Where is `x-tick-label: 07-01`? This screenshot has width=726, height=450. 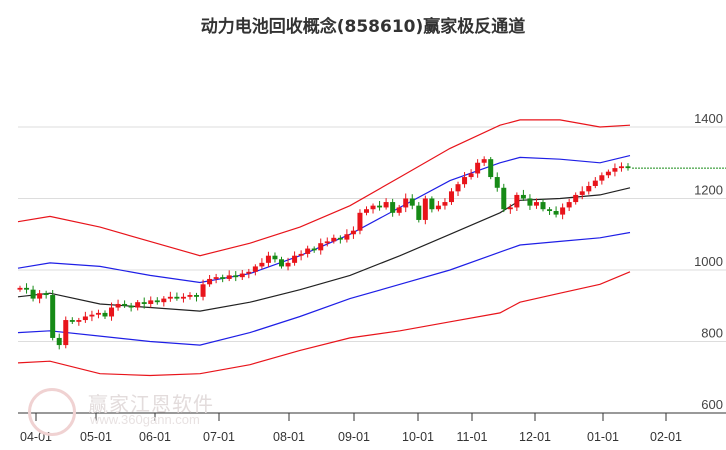 x-tick-label: 07-01 is located at coordinates (219, 437).